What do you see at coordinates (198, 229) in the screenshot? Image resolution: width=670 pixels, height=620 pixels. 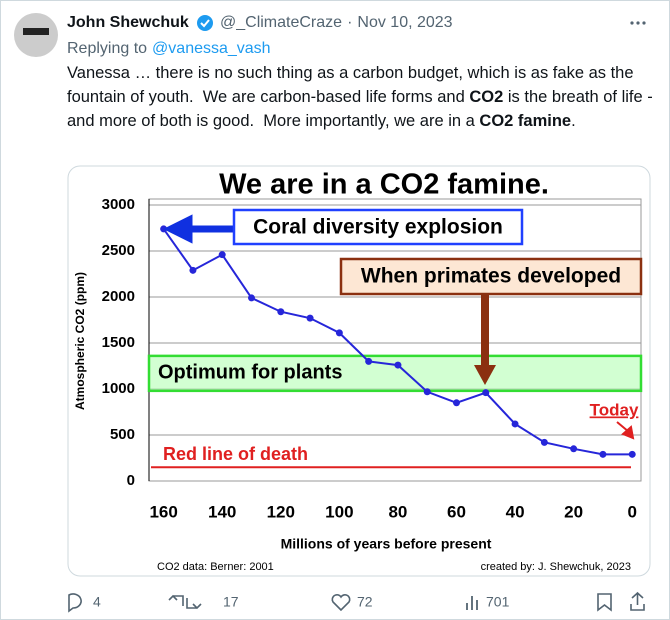 I see `coral-arrow` at bounding box center [198, 229].